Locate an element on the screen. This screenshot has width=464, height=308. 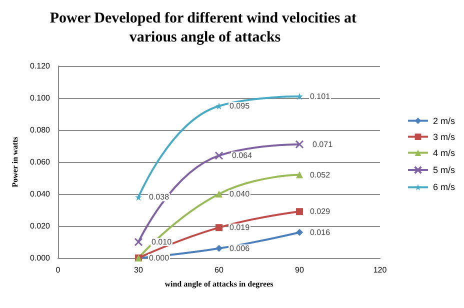
data-label: 0.040 is located at coordinates (240, 194).